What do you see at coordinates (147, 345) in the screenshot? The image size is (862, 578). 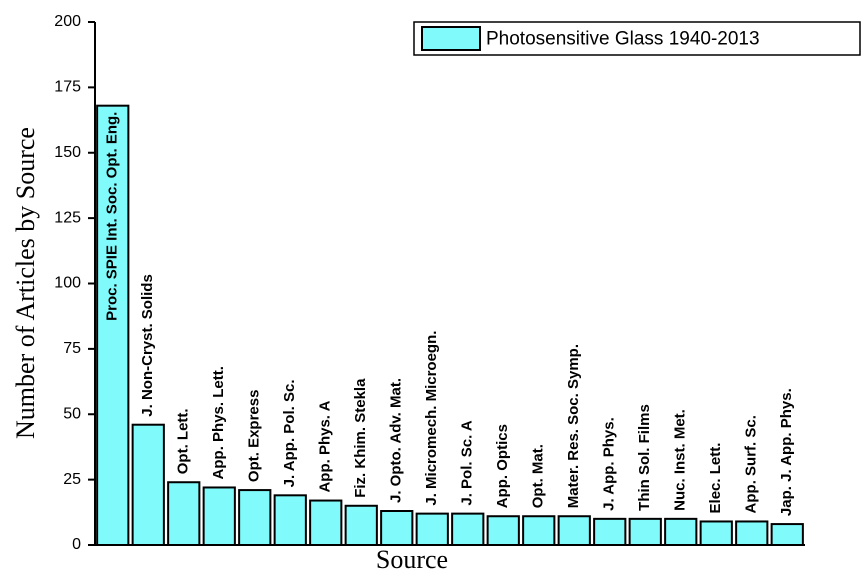 I see `bar-label: J. Non-Cryst. Solids` at bounding box center [147, 345].